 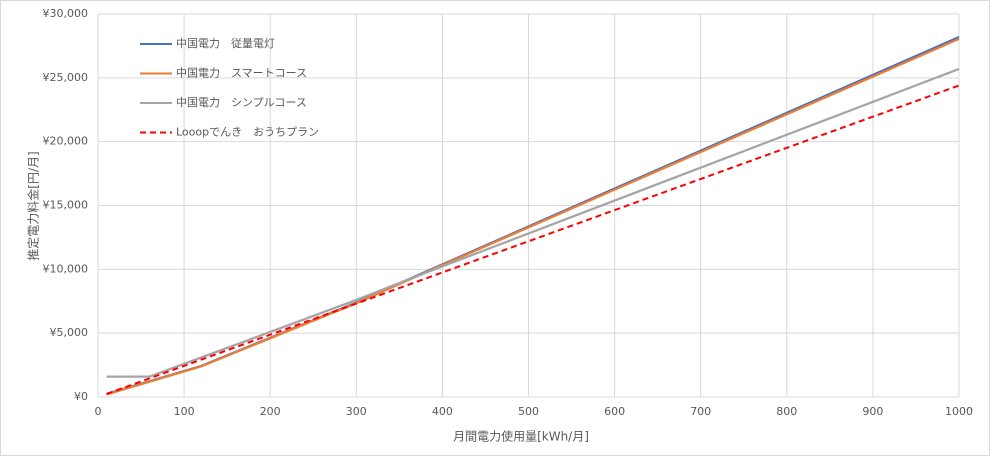 What do you see at coordinates (33, 205) in the screenshot?
I see `y-axis-label: 推定電力料金[円/月]` at bounding box center [33, 205].